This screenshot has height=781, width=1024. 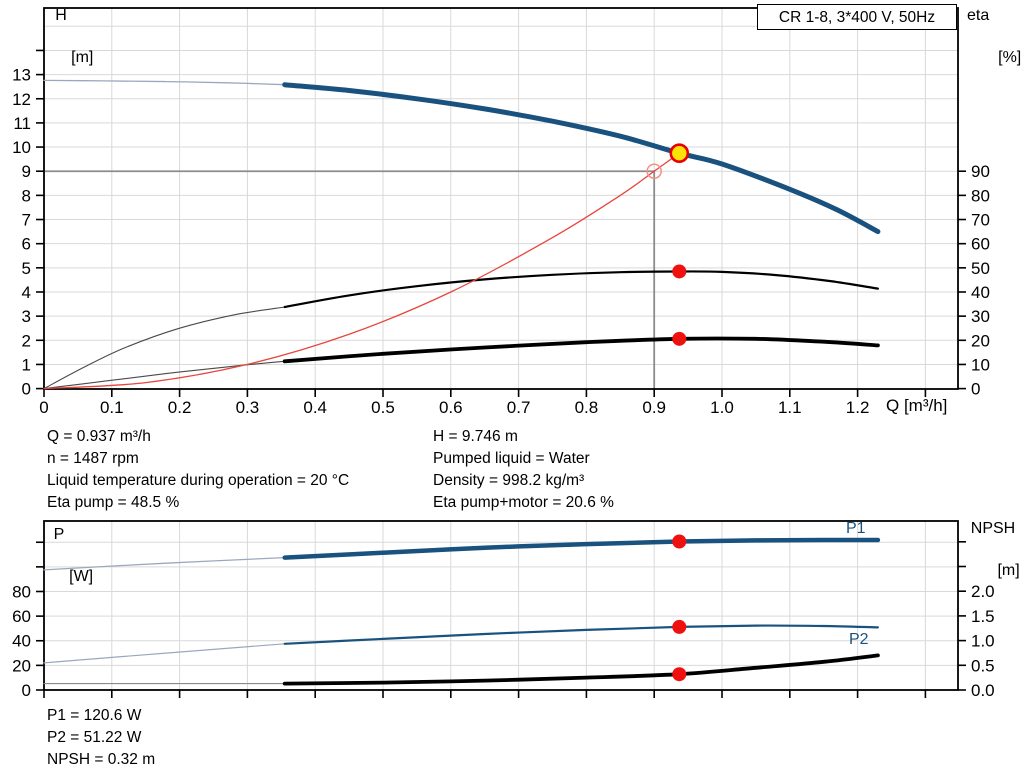 What do you see at coordinates (980, 340) in the screenshot?
I see `head-efficiency-chart-right-tick-label: 20` at bounding box center [980, 340].